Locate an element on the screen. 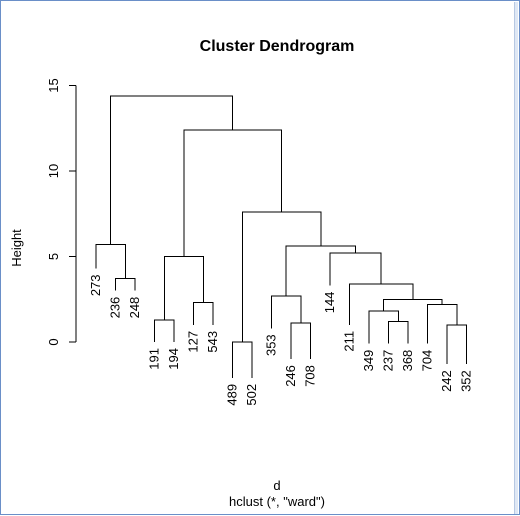 The image size is (520, 516). leaf-label: 237 is located at coordinates (388, 361).